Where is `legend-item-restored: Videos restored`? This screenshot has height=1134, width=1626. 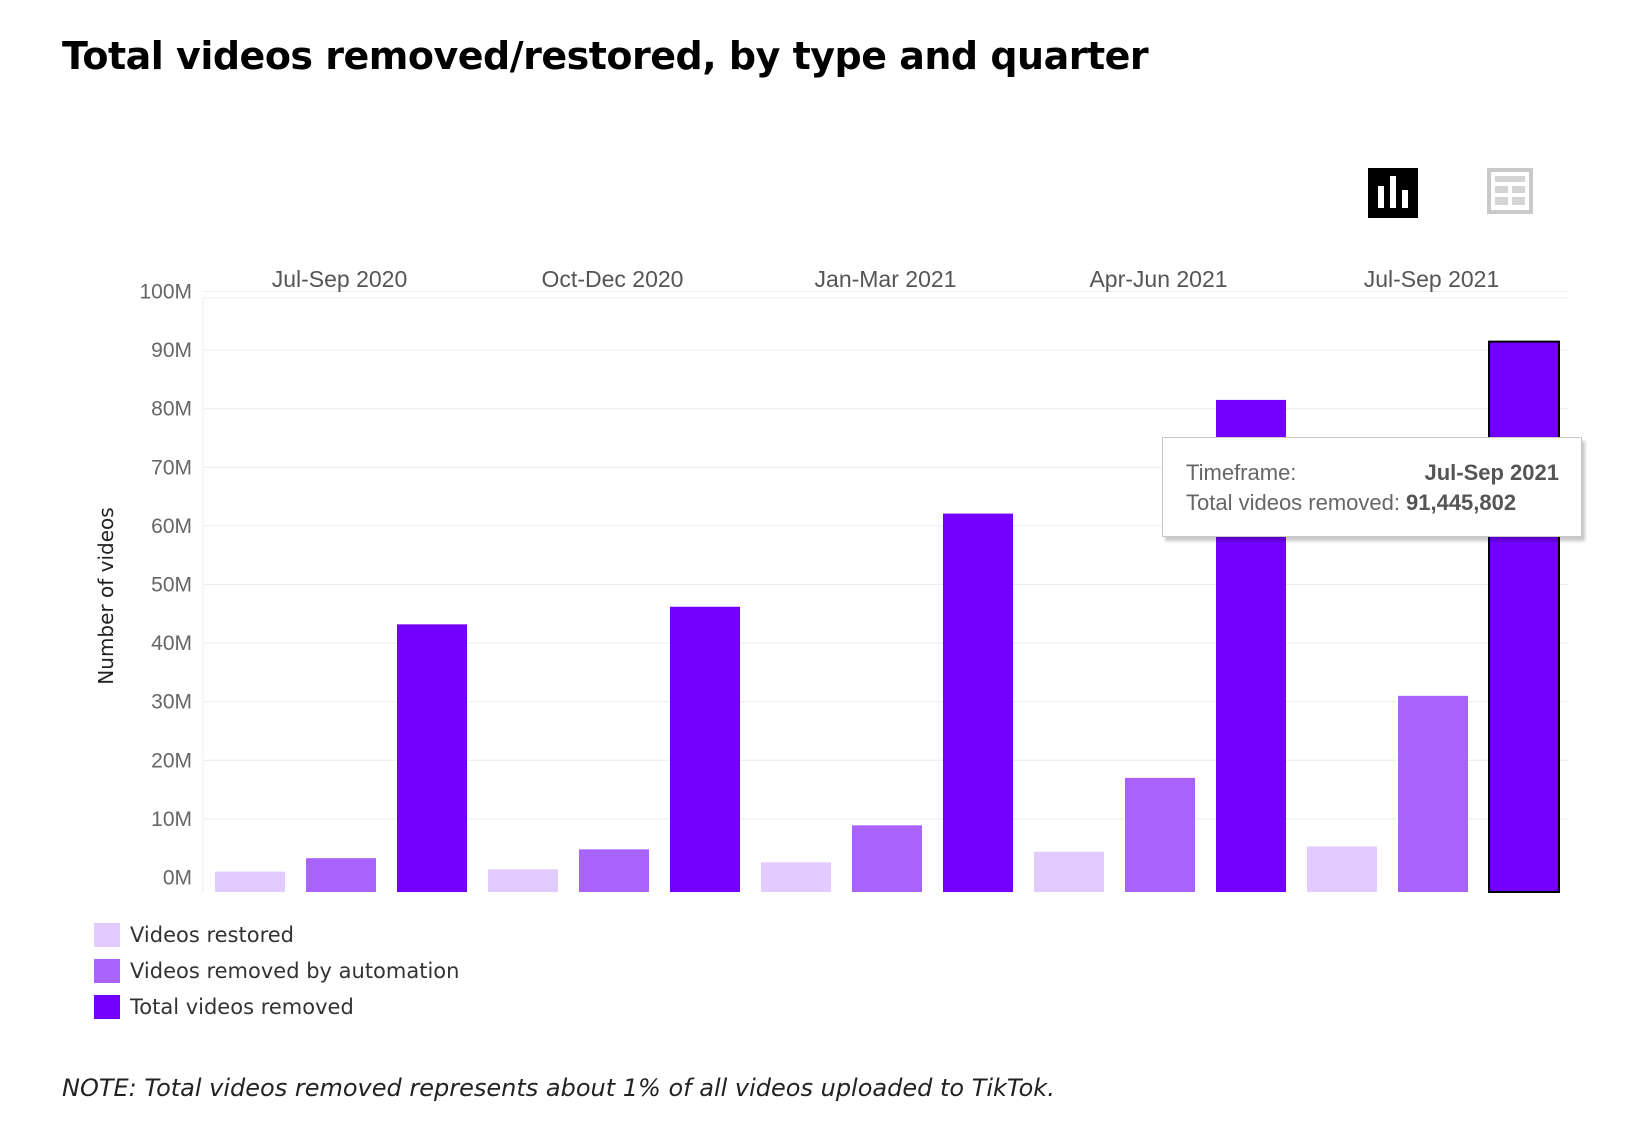 legend-item-restored: Videos restored is located at coordinates (276, 935).